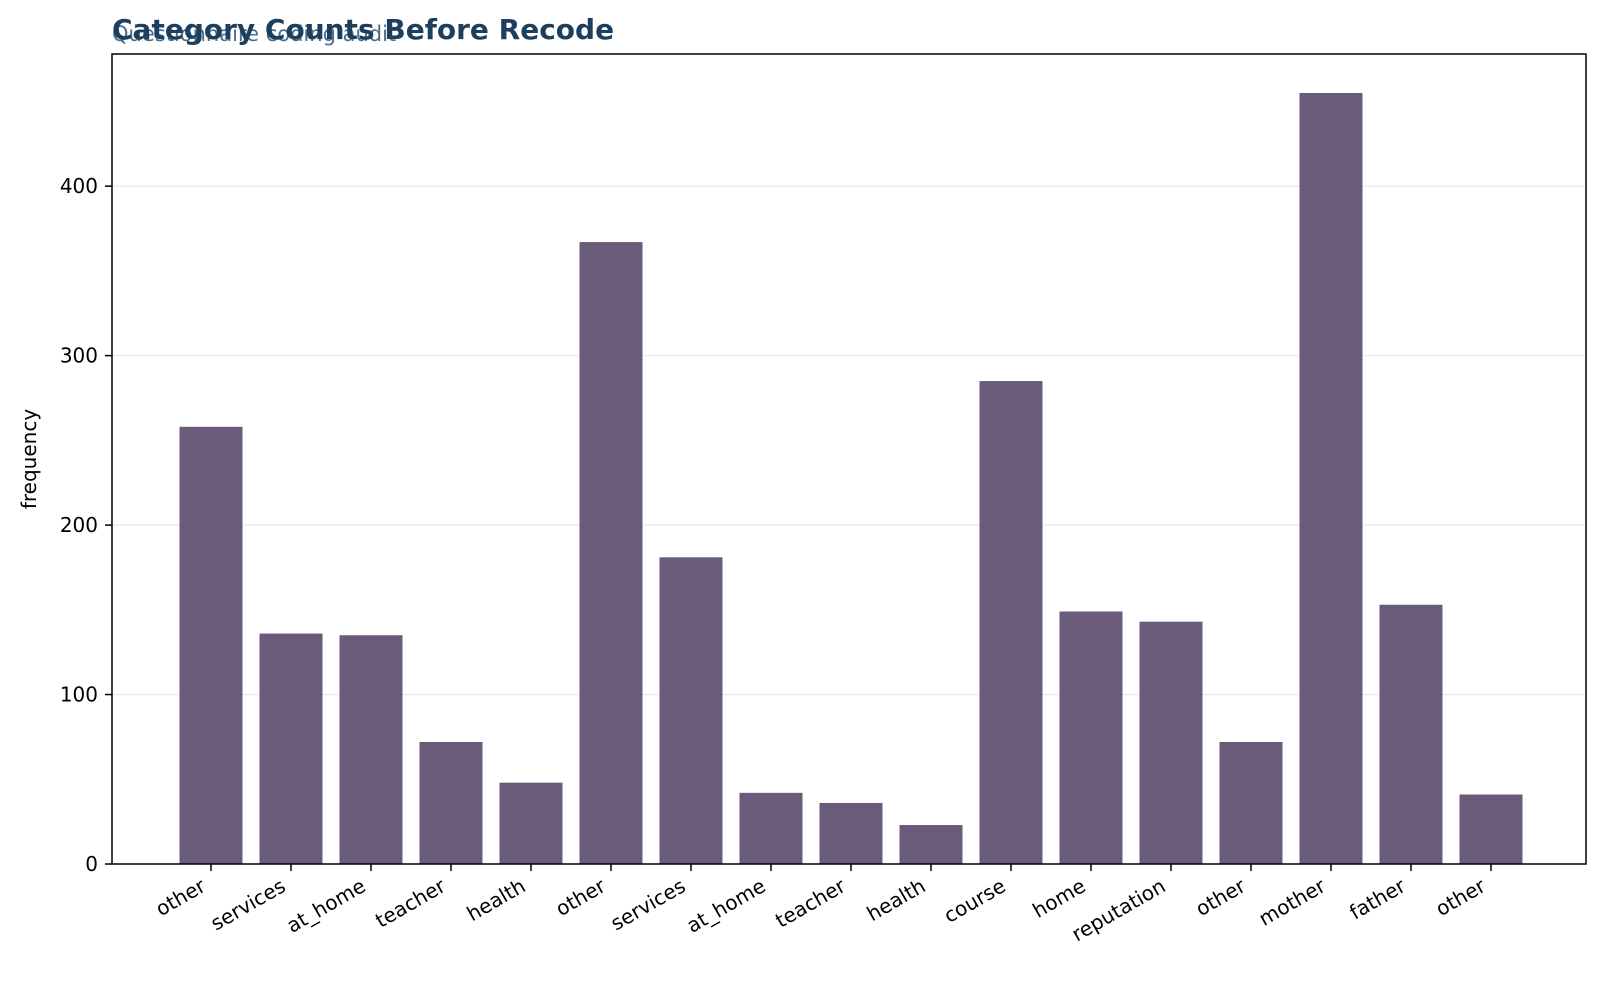 This screenshot has width=1600, height=982. I want to click on x-tick-label: father, so click(1377, 898).